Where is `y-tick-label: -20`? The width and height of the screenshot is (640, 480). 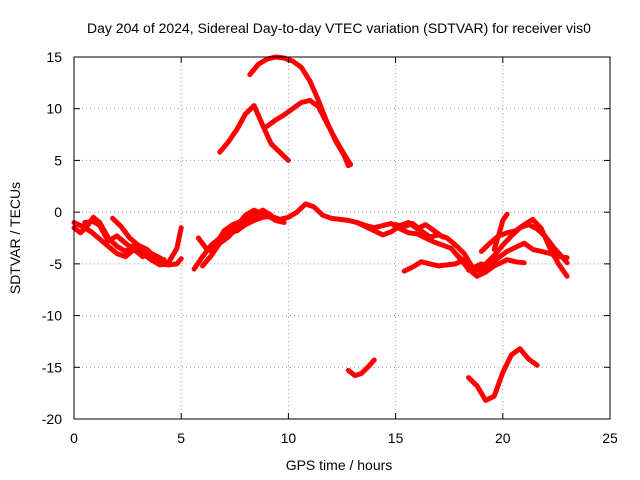 y-tick-label: -20 is located at coordinates (52, 419).